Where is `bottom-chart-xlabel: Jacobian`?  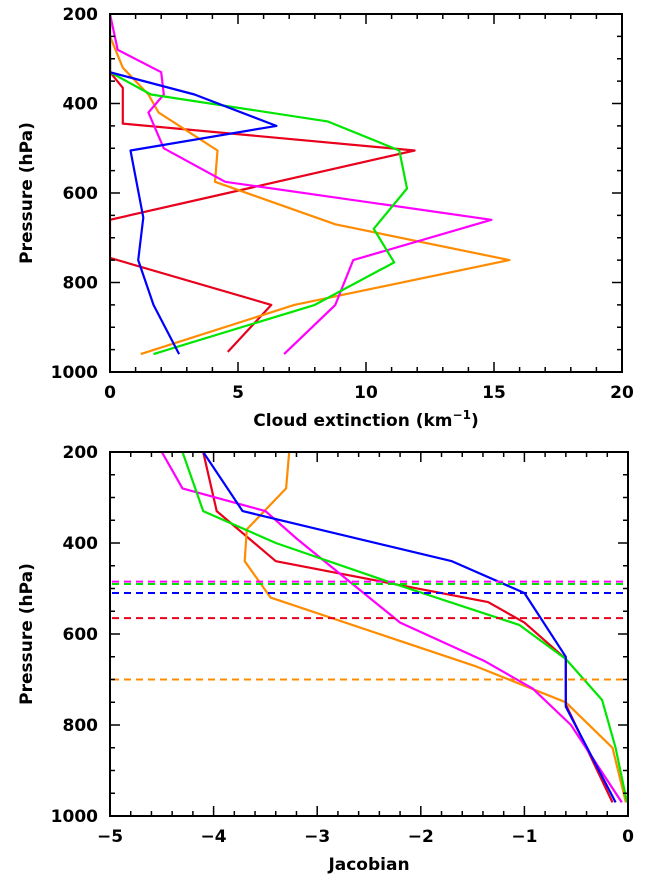 bottom-chart-xlabel: Jacobian is located at coordinates (368, 865).